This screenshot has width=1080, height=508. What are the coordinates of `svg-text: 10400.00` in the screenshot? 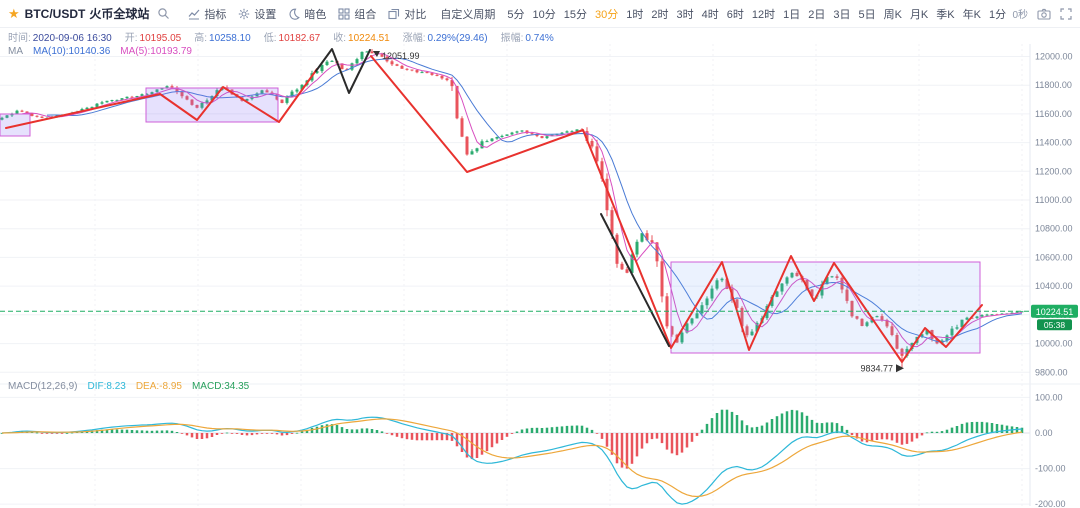 It's located at (1054, 286).